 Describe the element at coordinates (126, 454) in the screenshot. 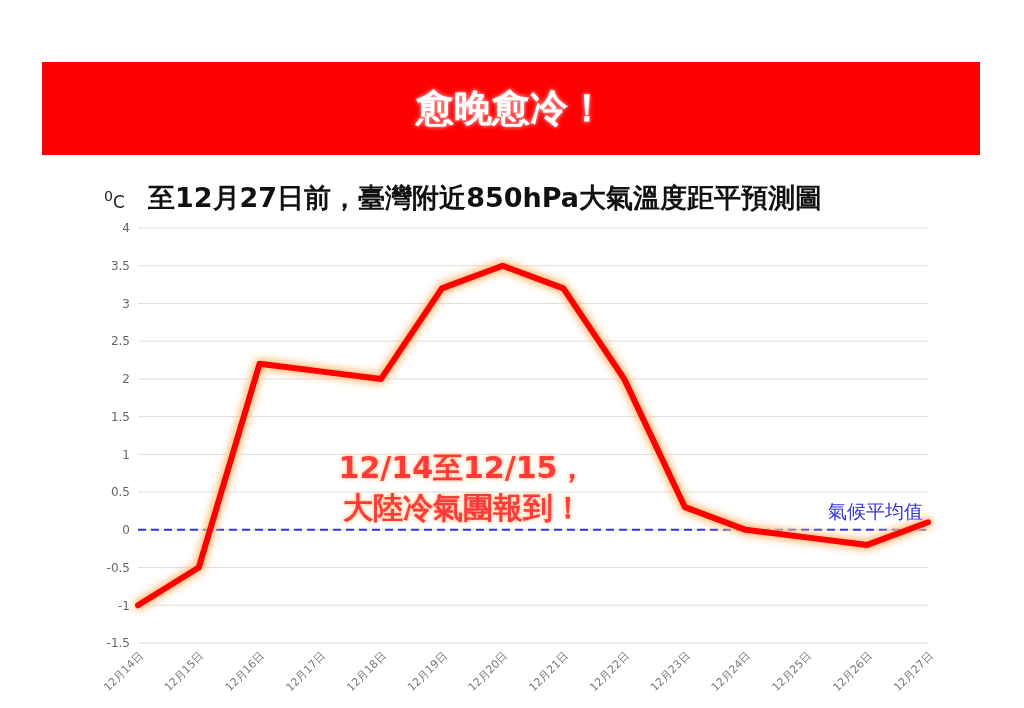

I see `y-tick-label: 1` at that location.